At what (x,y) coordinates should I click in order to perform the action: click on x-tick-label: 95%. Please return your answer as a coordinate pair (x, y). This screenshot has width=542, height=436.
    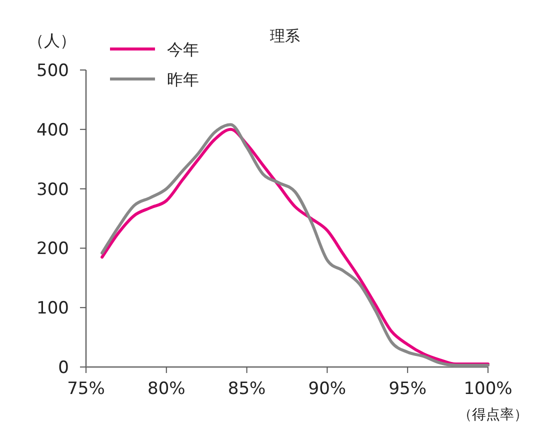
    Looking at the image, I should click on (407, 389).